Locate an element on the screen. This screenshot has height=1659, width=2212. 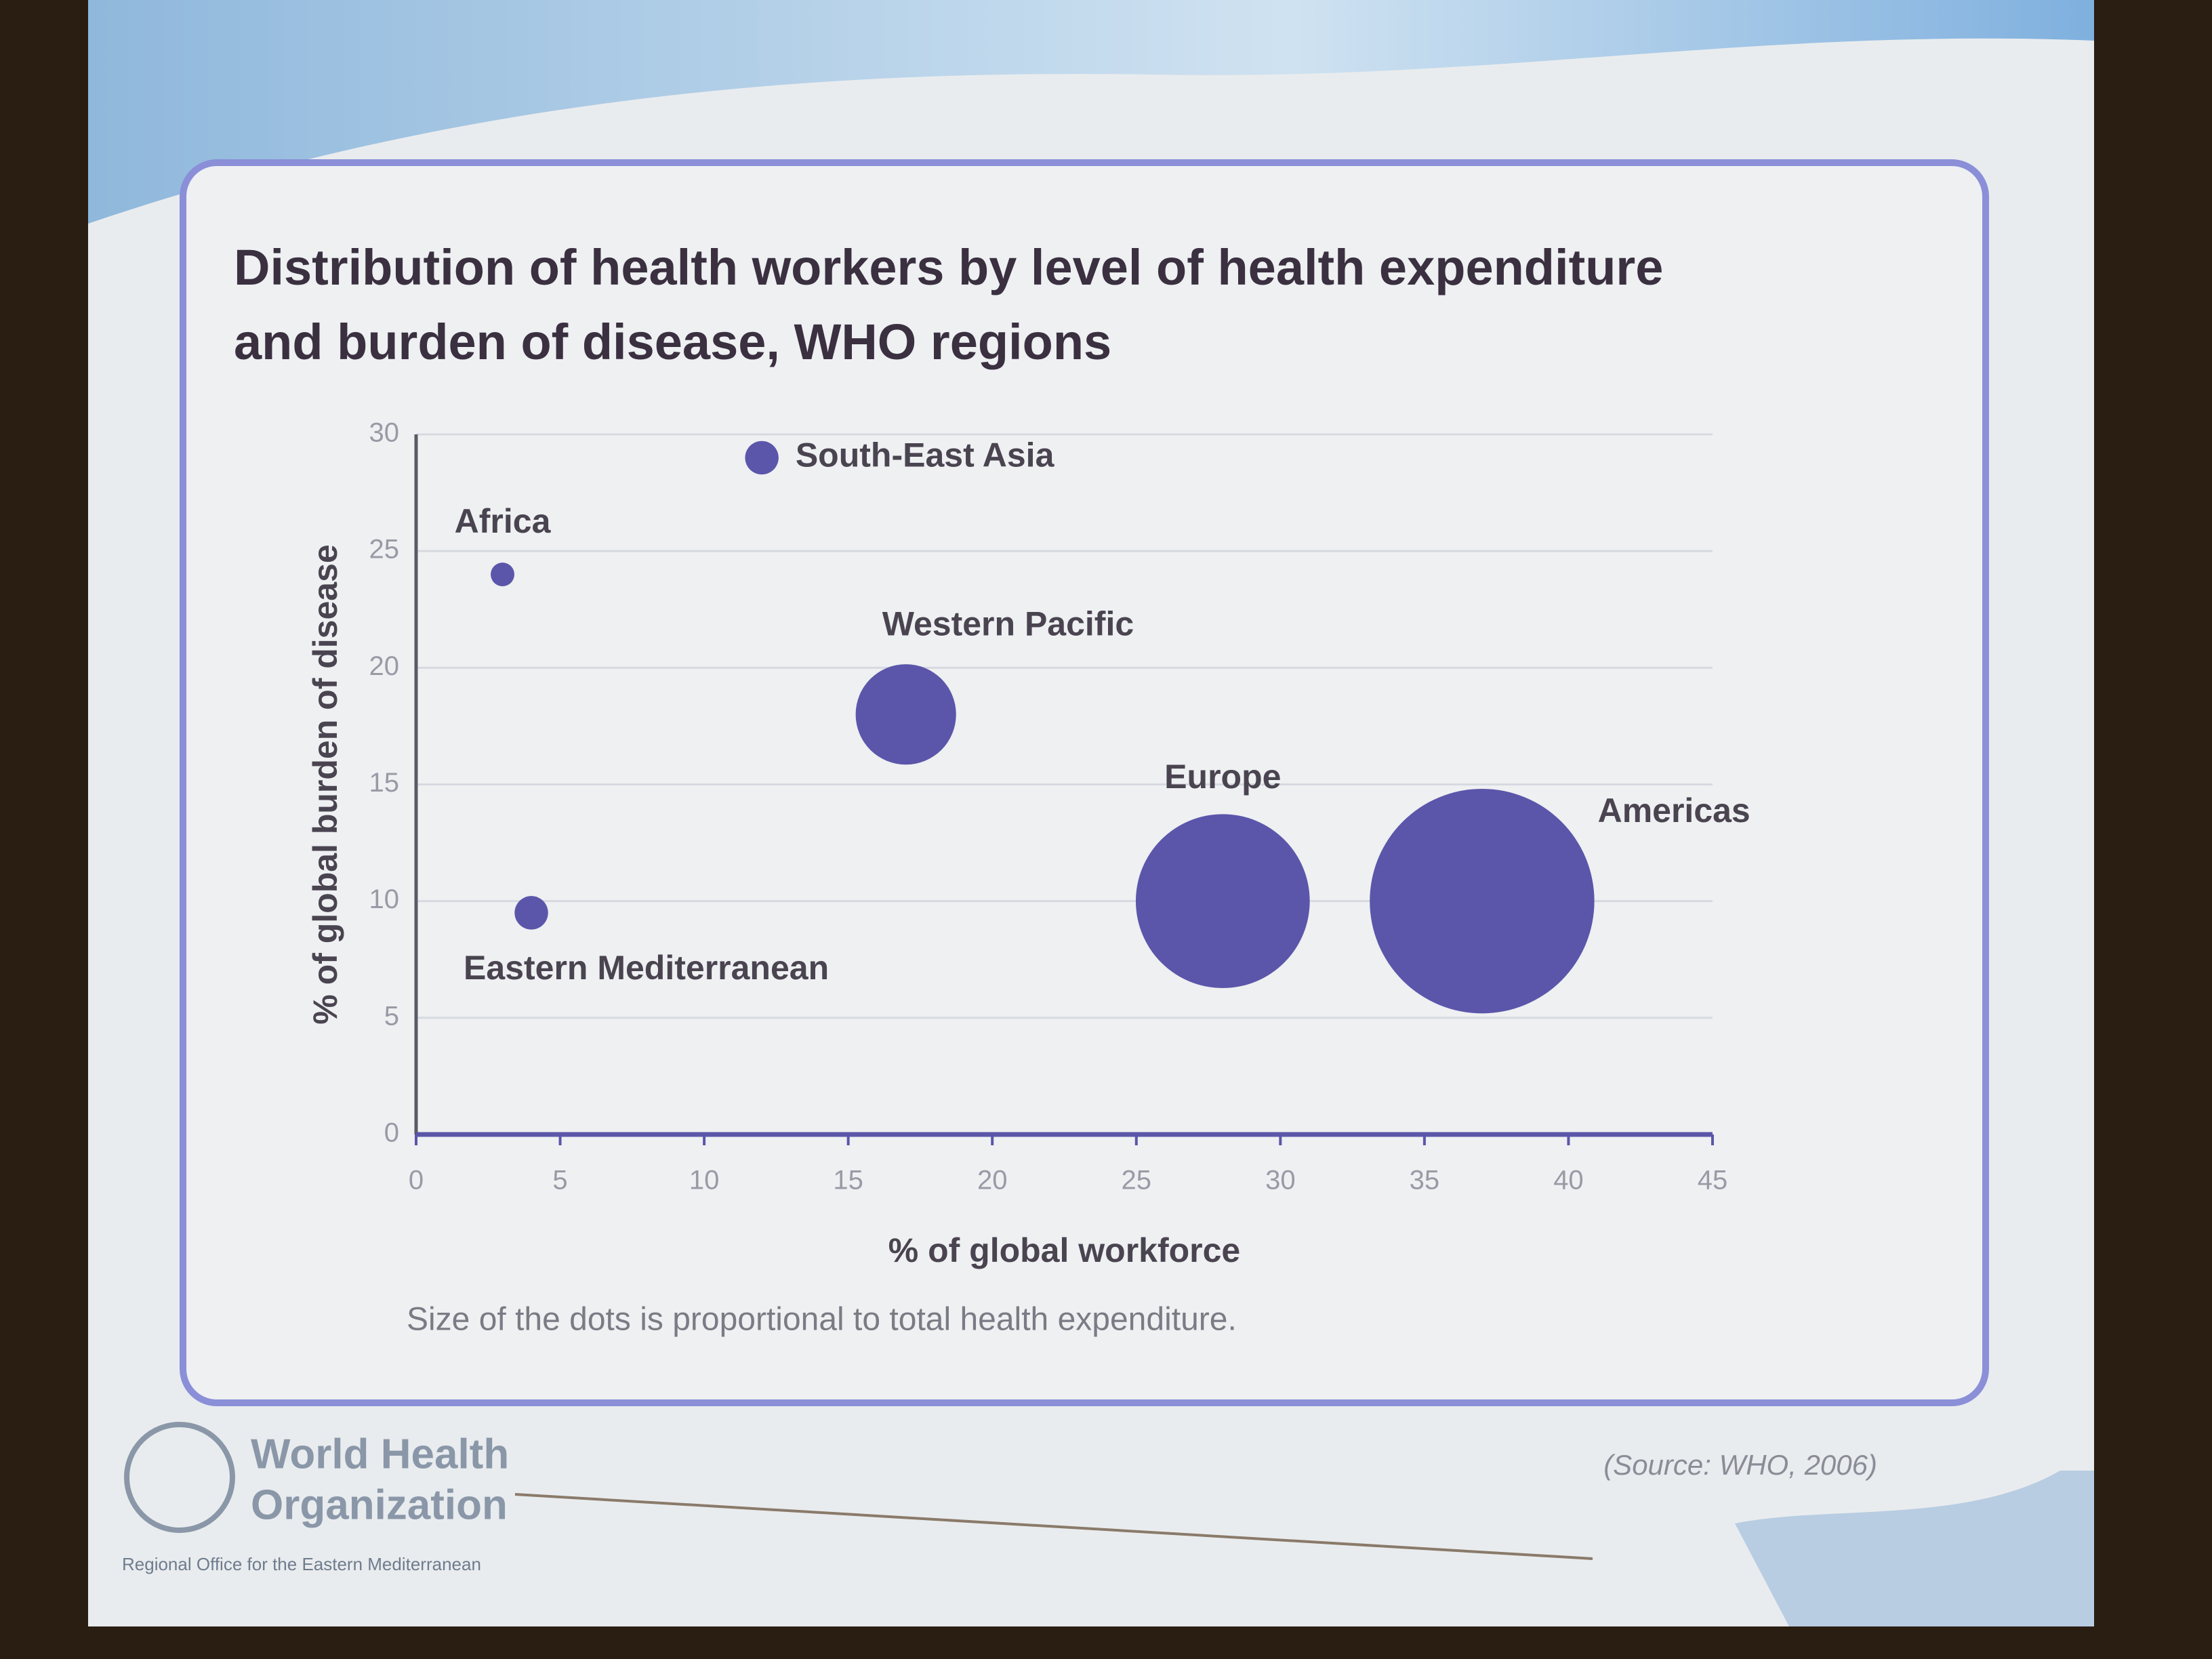
x-tick-label: 0 is located at coordinates (416, 1180).